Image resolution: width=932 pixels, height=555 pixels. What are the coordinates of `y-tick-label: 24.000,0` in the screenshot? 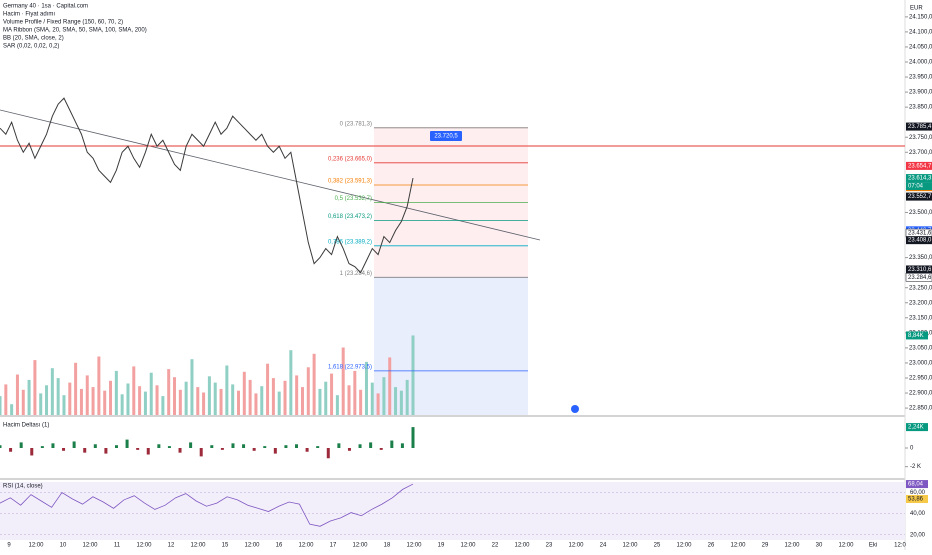 It's located at (920, 63).